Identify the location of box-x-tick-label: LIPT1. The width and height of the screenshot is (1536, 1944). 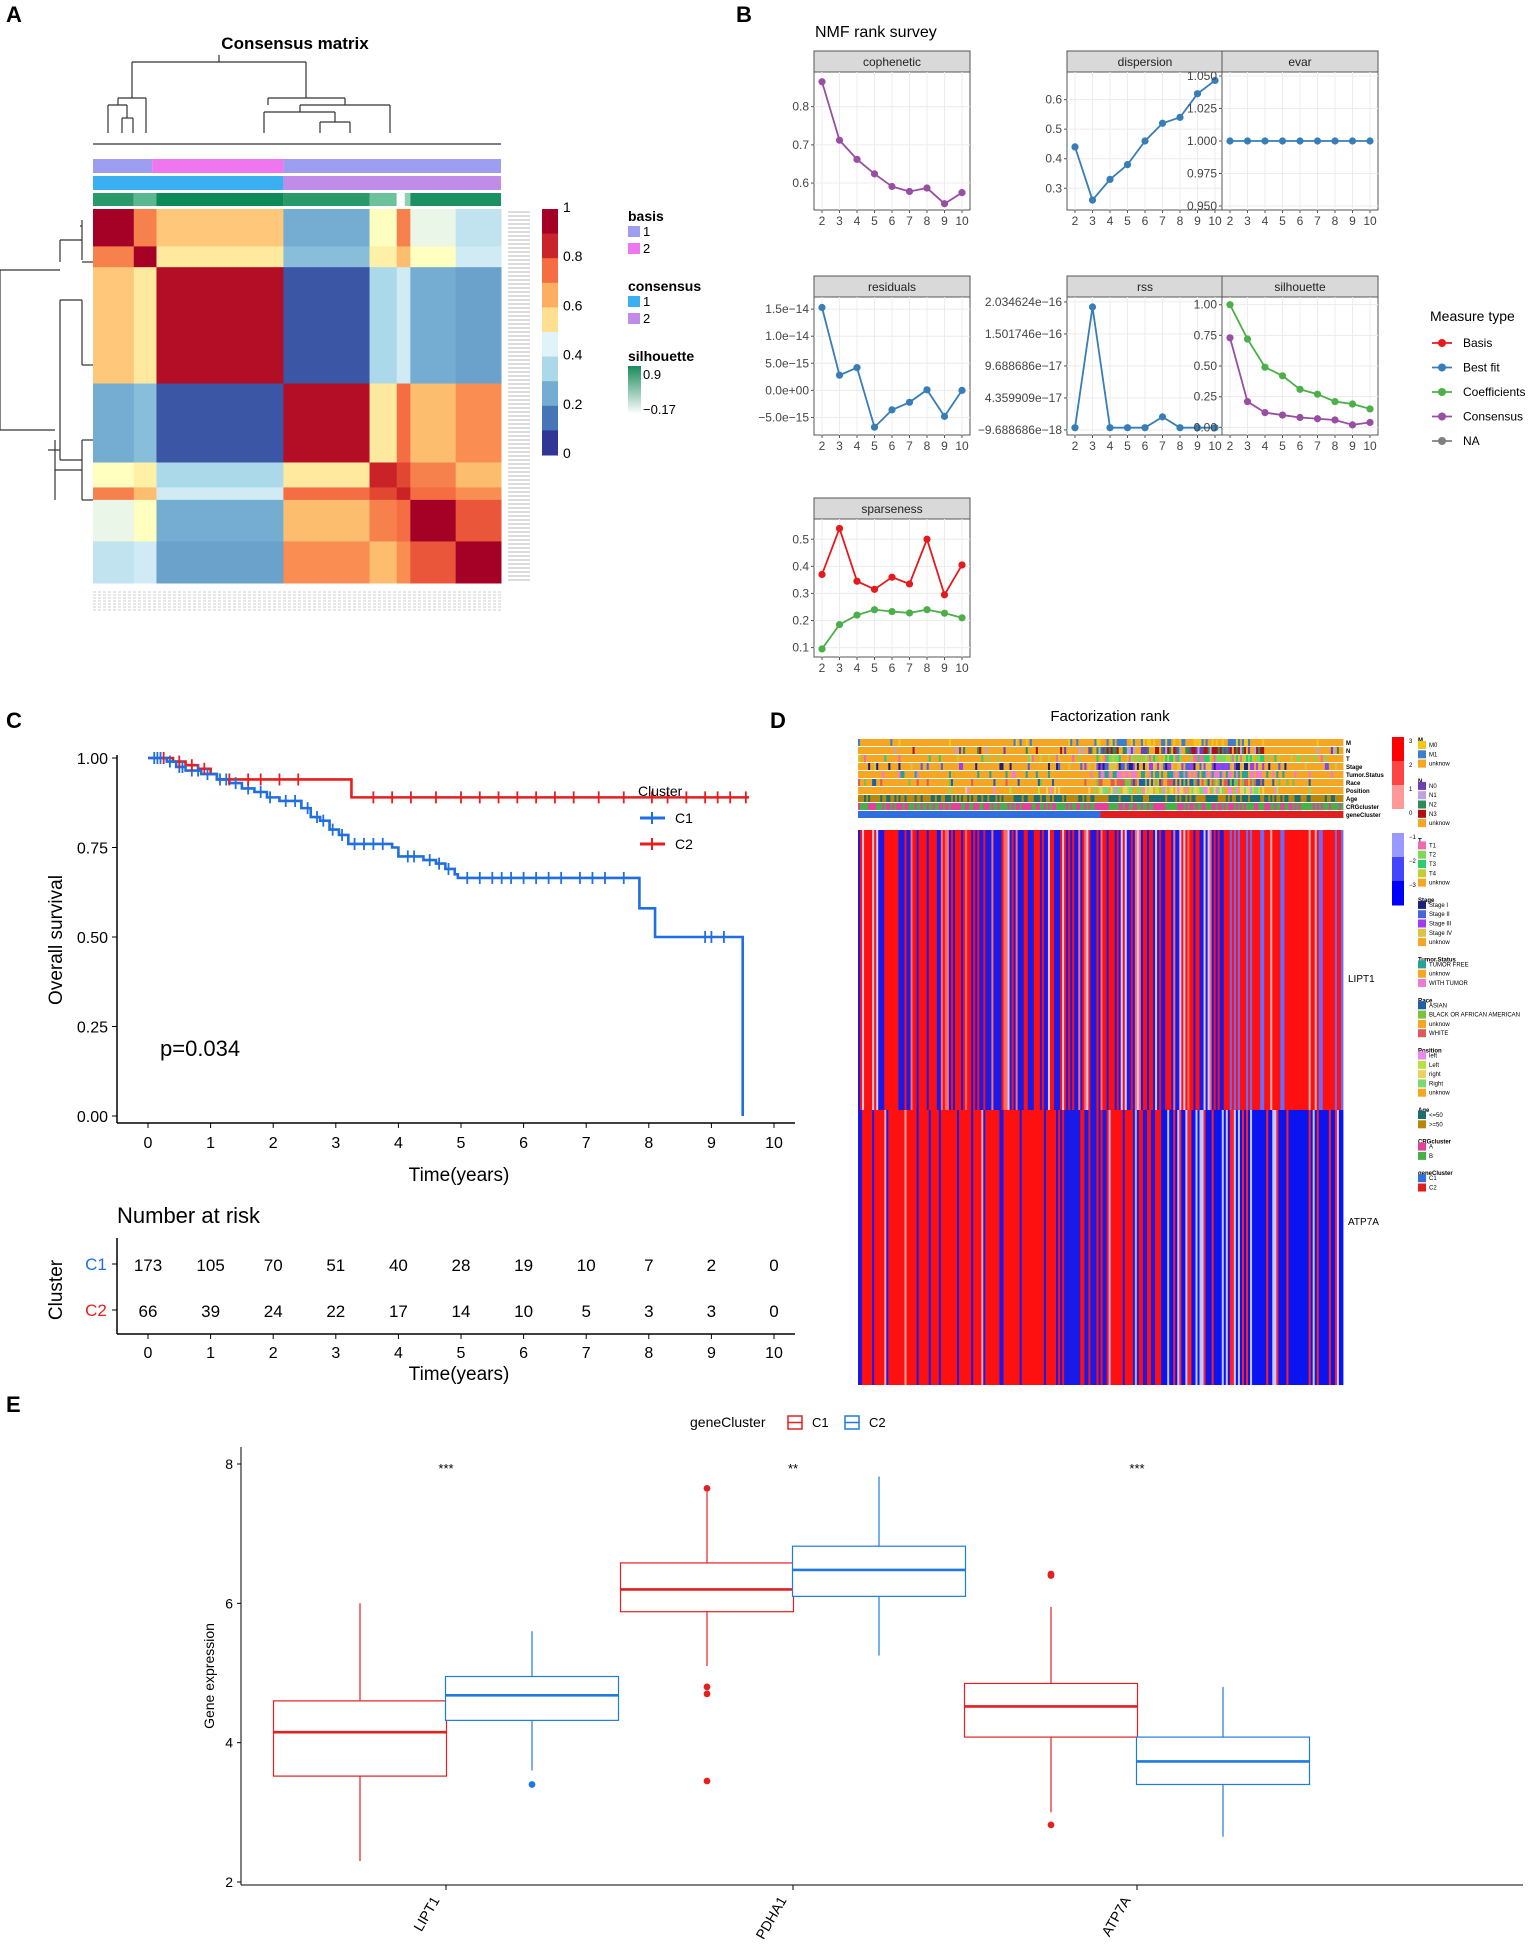
(426, 1913).